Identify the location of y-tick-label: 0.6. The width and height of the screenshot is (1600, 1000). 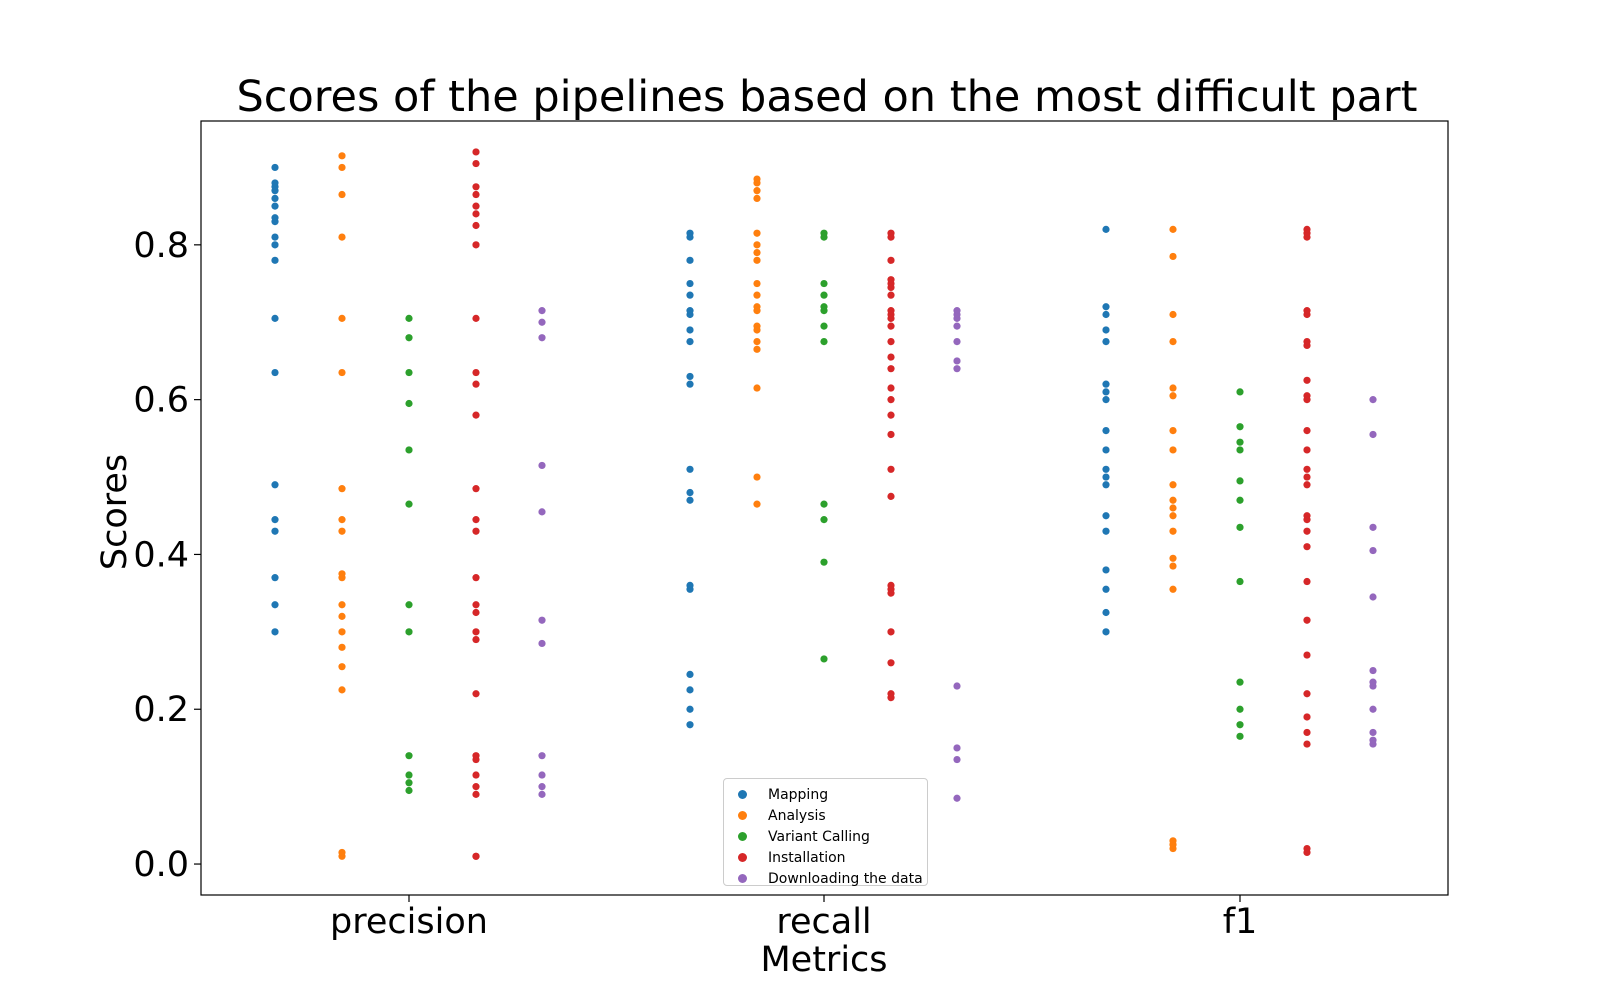
(161, 401).